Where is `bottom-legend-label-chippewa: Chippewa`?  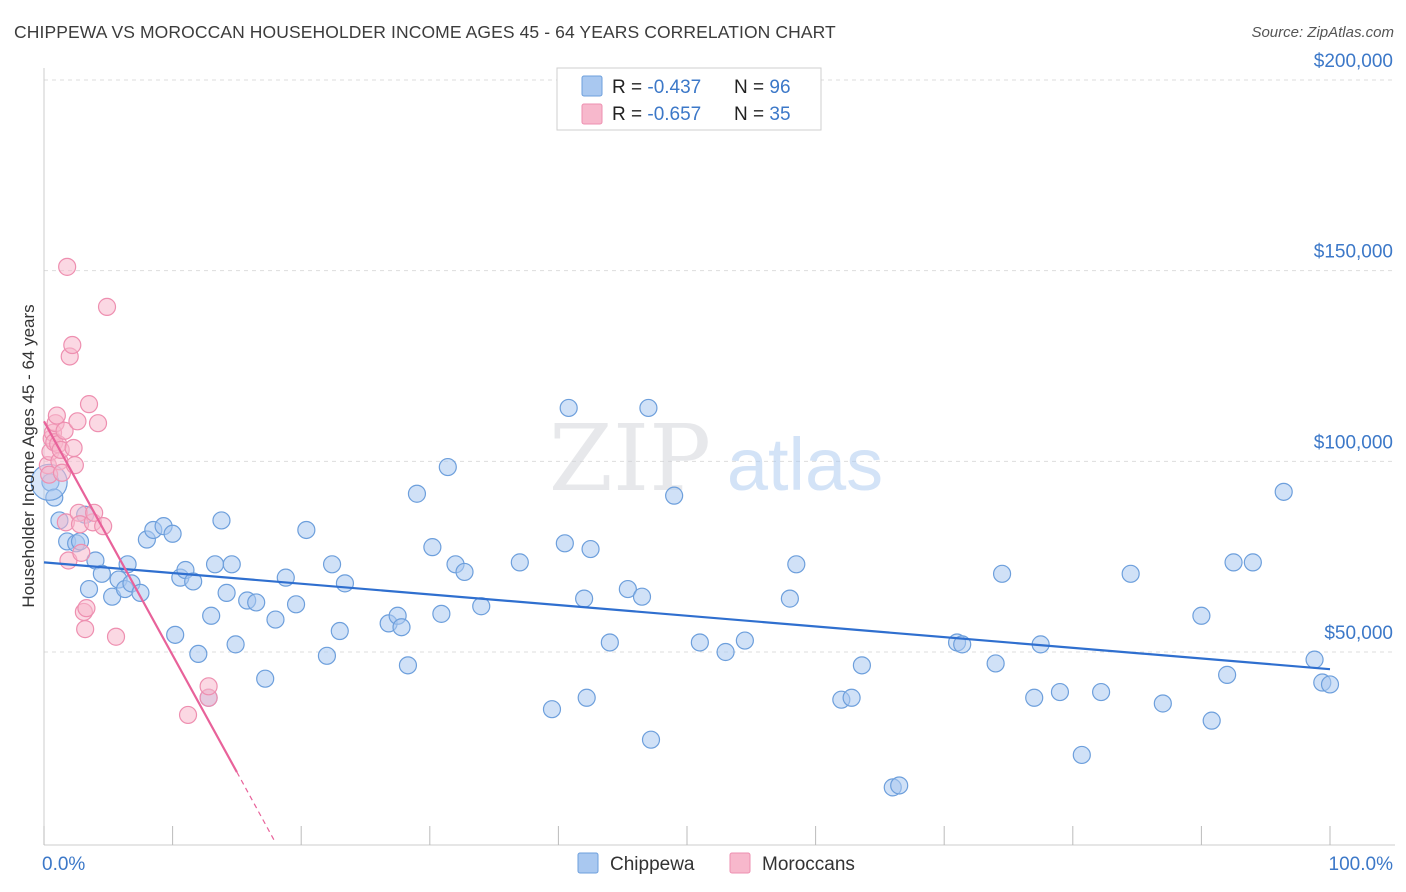
bottom-legend-label-chippewa: Chippewa is located at coordinates (652, 864).